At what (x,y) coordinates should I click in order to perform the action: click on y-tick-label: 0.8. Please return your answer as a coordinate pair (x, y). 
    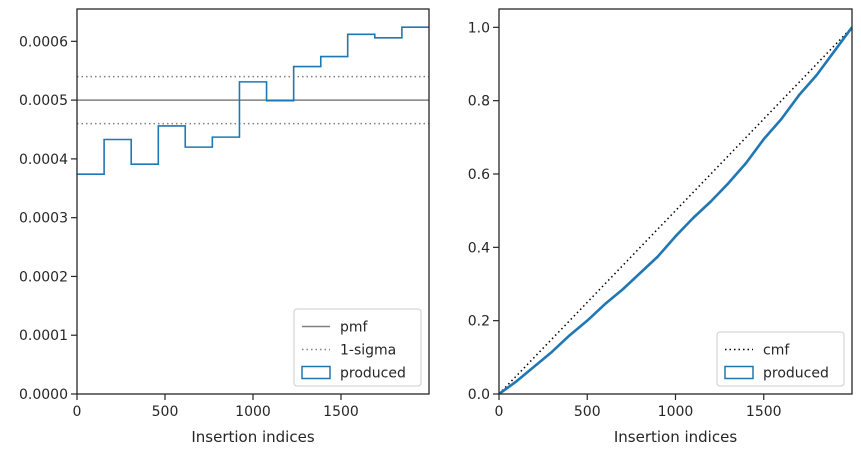
    Looking at the image, I should click on (479, 102).